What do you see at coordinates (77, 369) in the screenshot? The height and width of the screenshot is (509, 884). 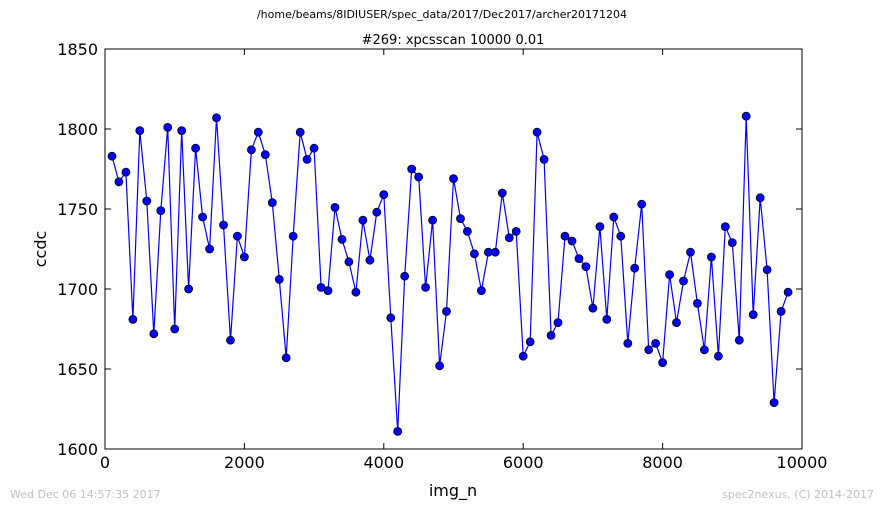 I see `y-tick-label: 1650` at bounding box center [77, 369].